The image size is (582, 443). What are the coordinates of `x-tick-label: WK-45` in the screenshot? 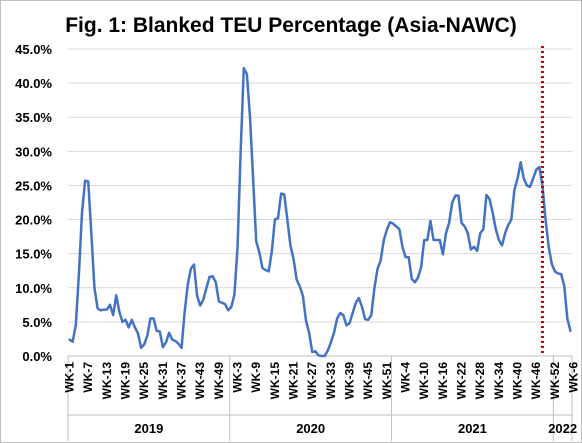 It's located at (368, 381).